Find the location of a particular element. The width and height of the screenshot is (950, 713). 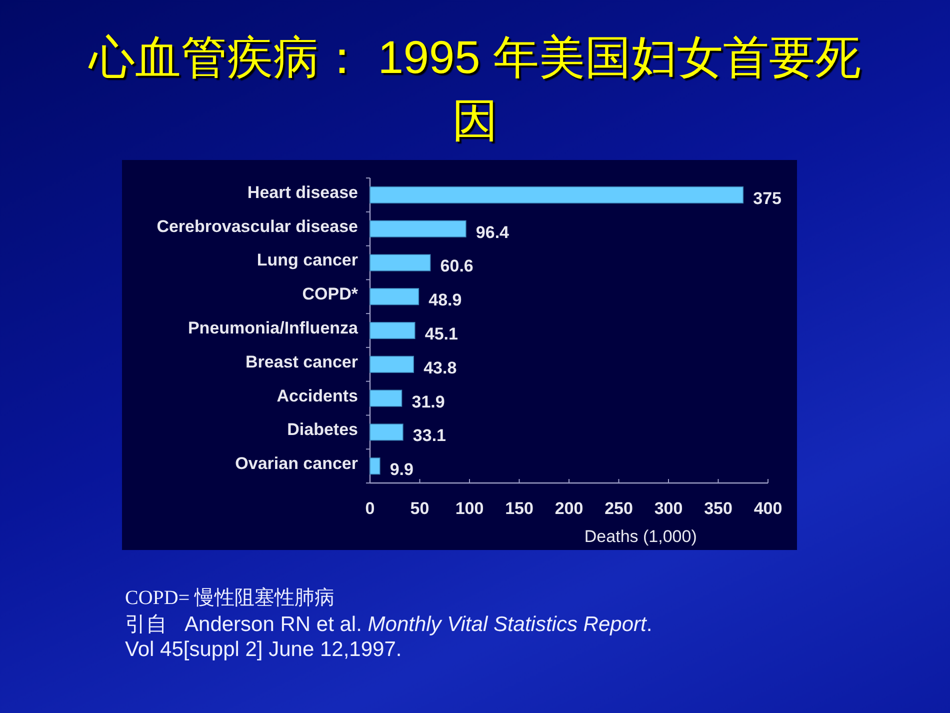

x-tick-label: 0 is located at coordinates (370, 508).